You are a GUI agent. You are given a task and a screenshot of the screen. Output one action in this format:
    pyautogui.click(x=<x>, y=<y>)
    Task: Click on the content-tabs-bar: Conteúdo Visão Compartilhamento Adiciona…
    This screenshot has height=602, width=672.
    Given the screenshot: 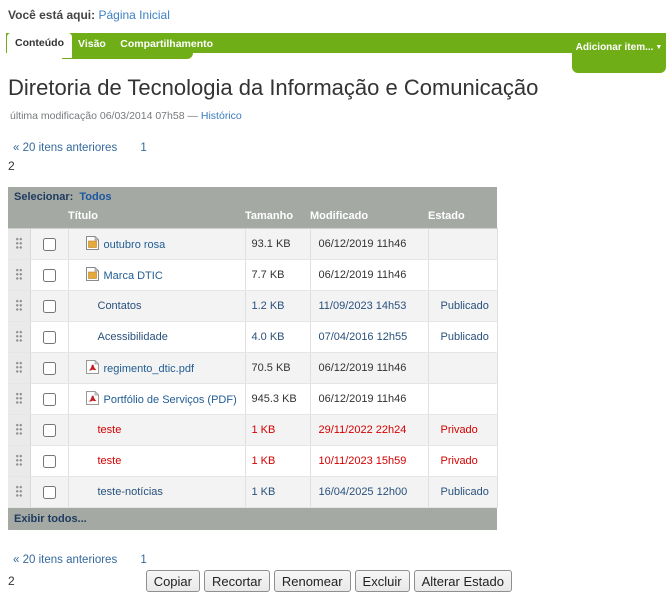 What is the action you would take?
    pyautogui.click(x=336, y=53)
    